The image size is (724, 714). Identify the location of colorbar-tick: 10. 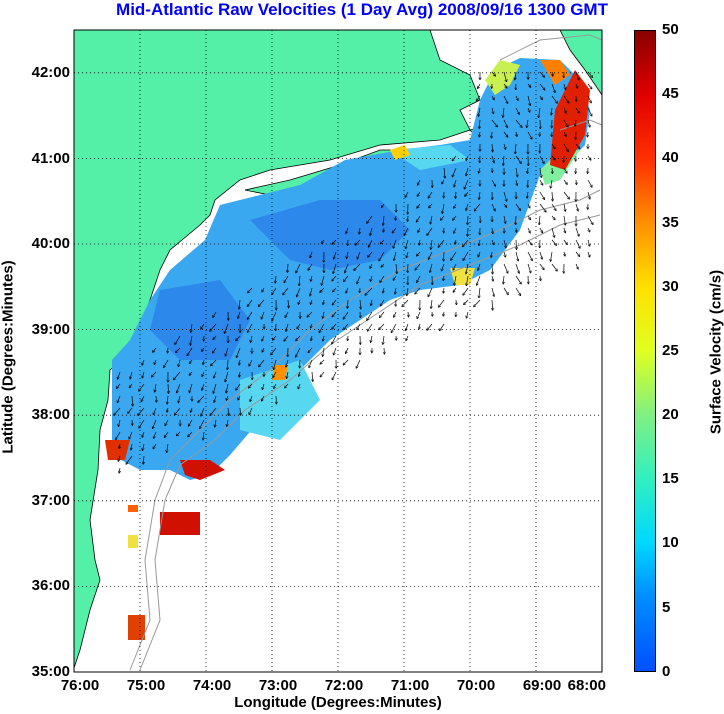
(670, 542).